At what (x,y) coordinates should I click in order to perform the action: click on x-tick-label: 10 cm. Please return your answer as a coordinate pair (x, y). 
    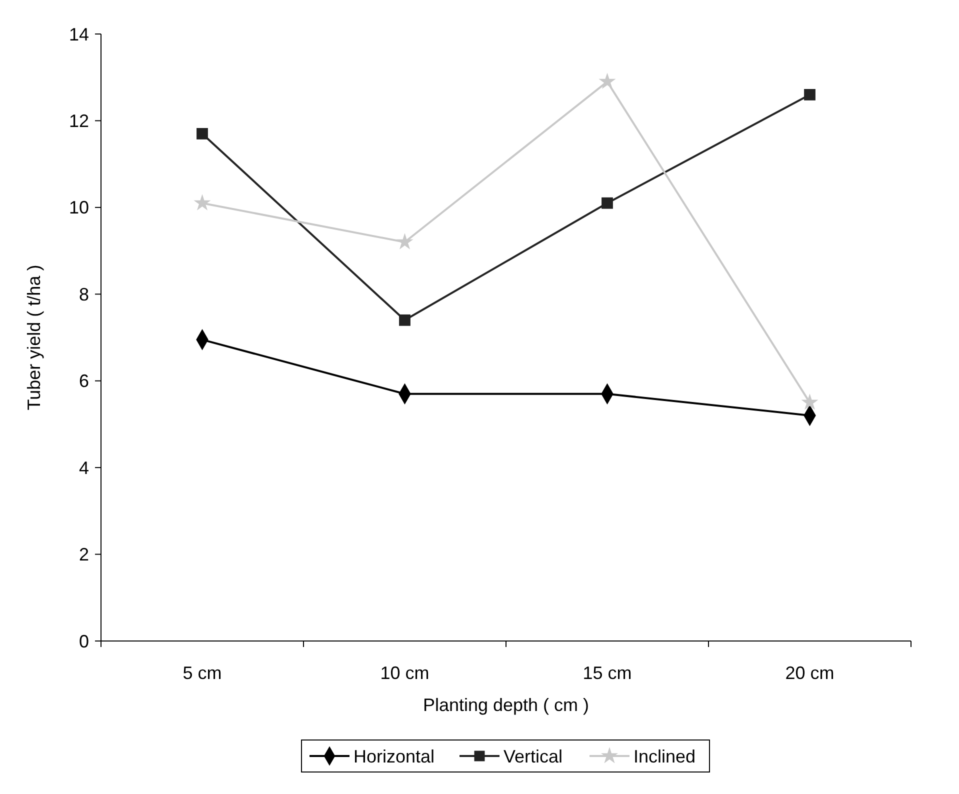
    Looking at the image, I should click on (405, 673).